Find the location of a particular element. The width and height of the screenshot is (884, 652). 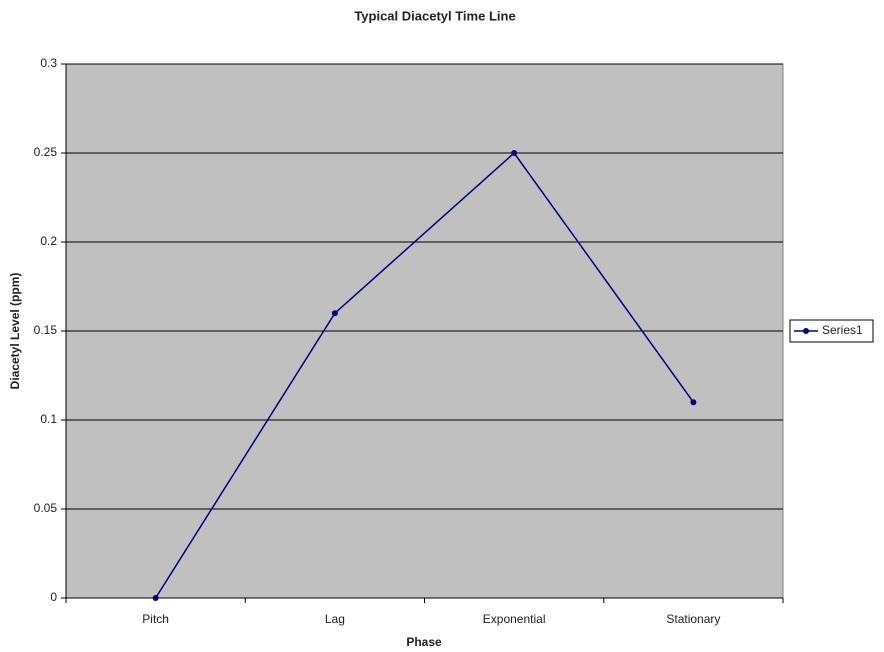

legend-box is located at coordinates (831, 331).